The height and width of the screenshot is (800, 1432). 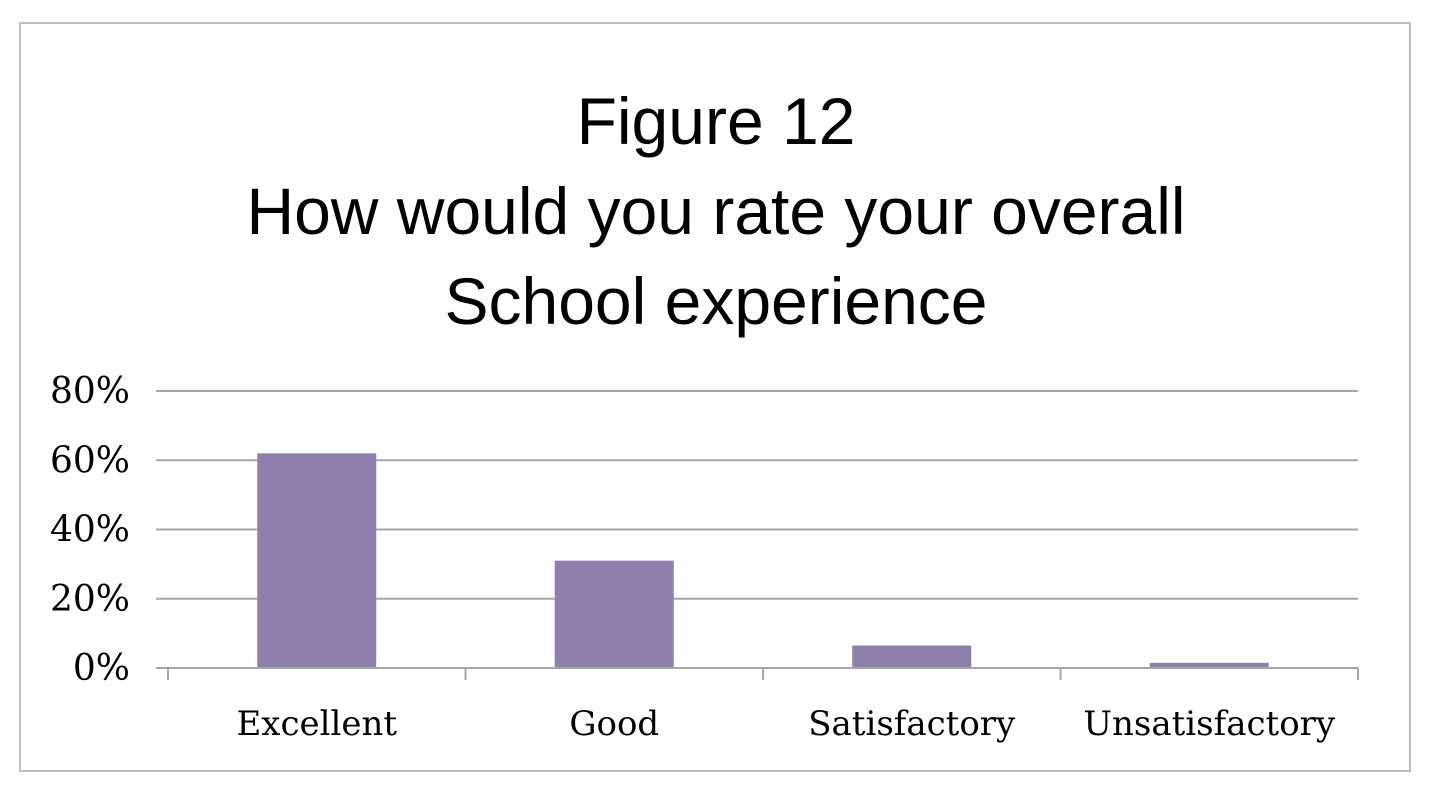 I want to click on y-tick-label: 40%, so click(x=90, y=530).